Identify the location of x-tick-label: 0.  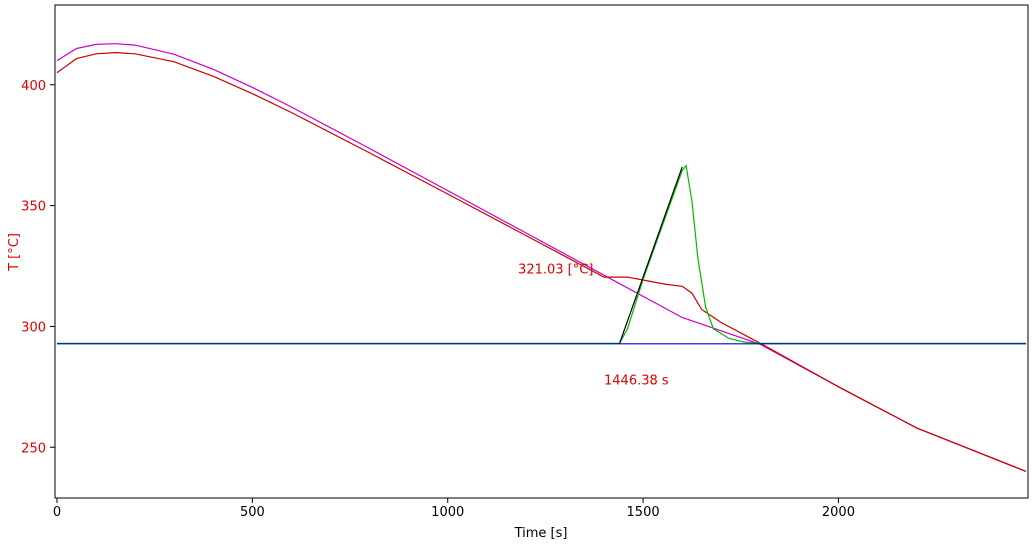
(57, 512).